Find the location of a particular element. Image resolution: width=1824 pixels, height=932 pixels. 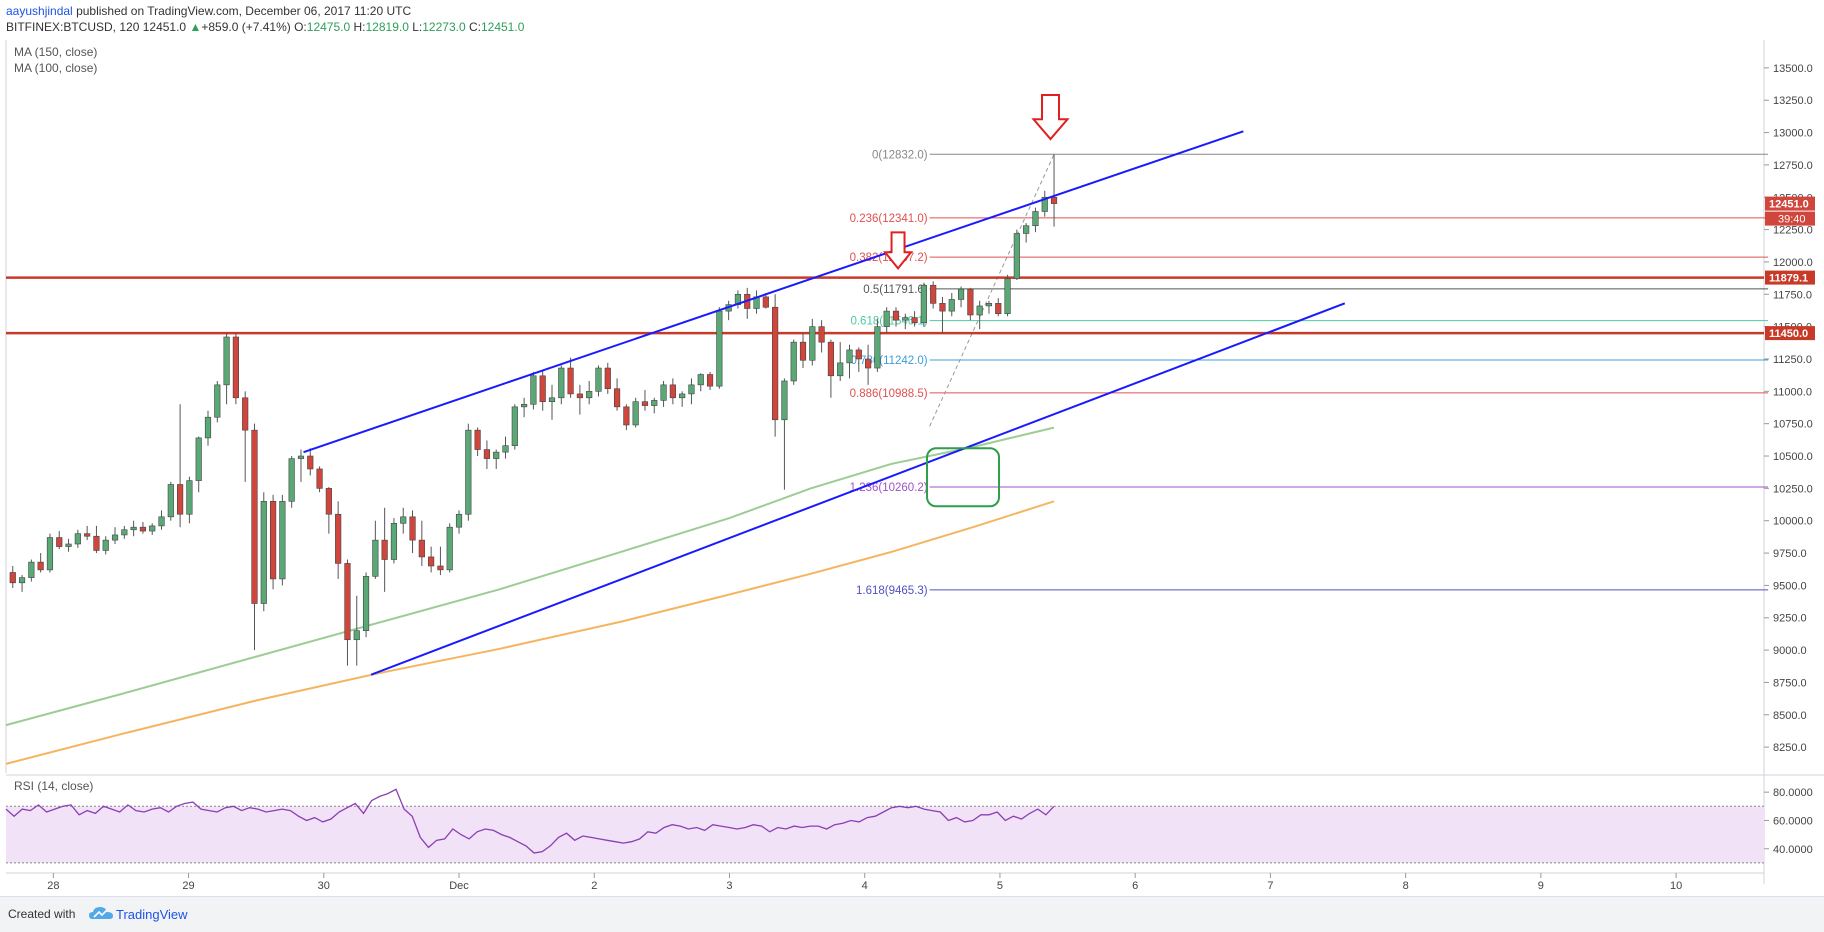

close-label: C: is located at coordinates (474, 27).